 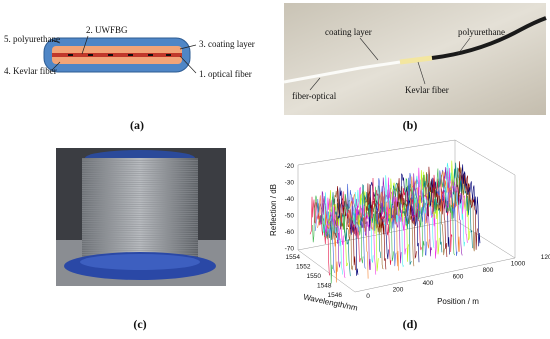 I want to click on tick-label: 600, so click(x=458, y=277).